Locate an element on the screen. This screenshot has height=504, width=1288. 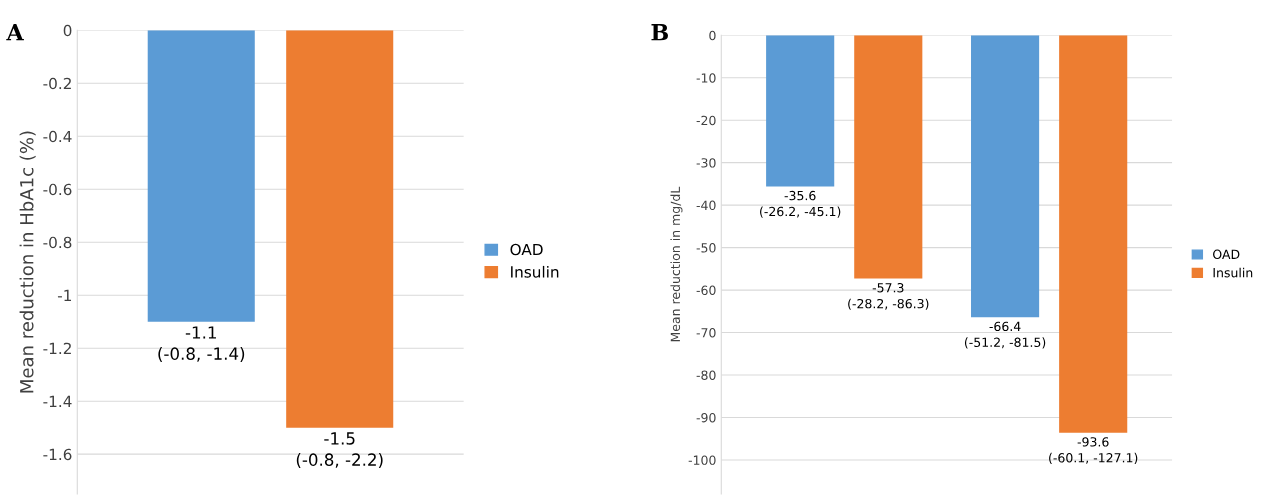
y-tick-label: -60 is located at coordinates (706, 290).